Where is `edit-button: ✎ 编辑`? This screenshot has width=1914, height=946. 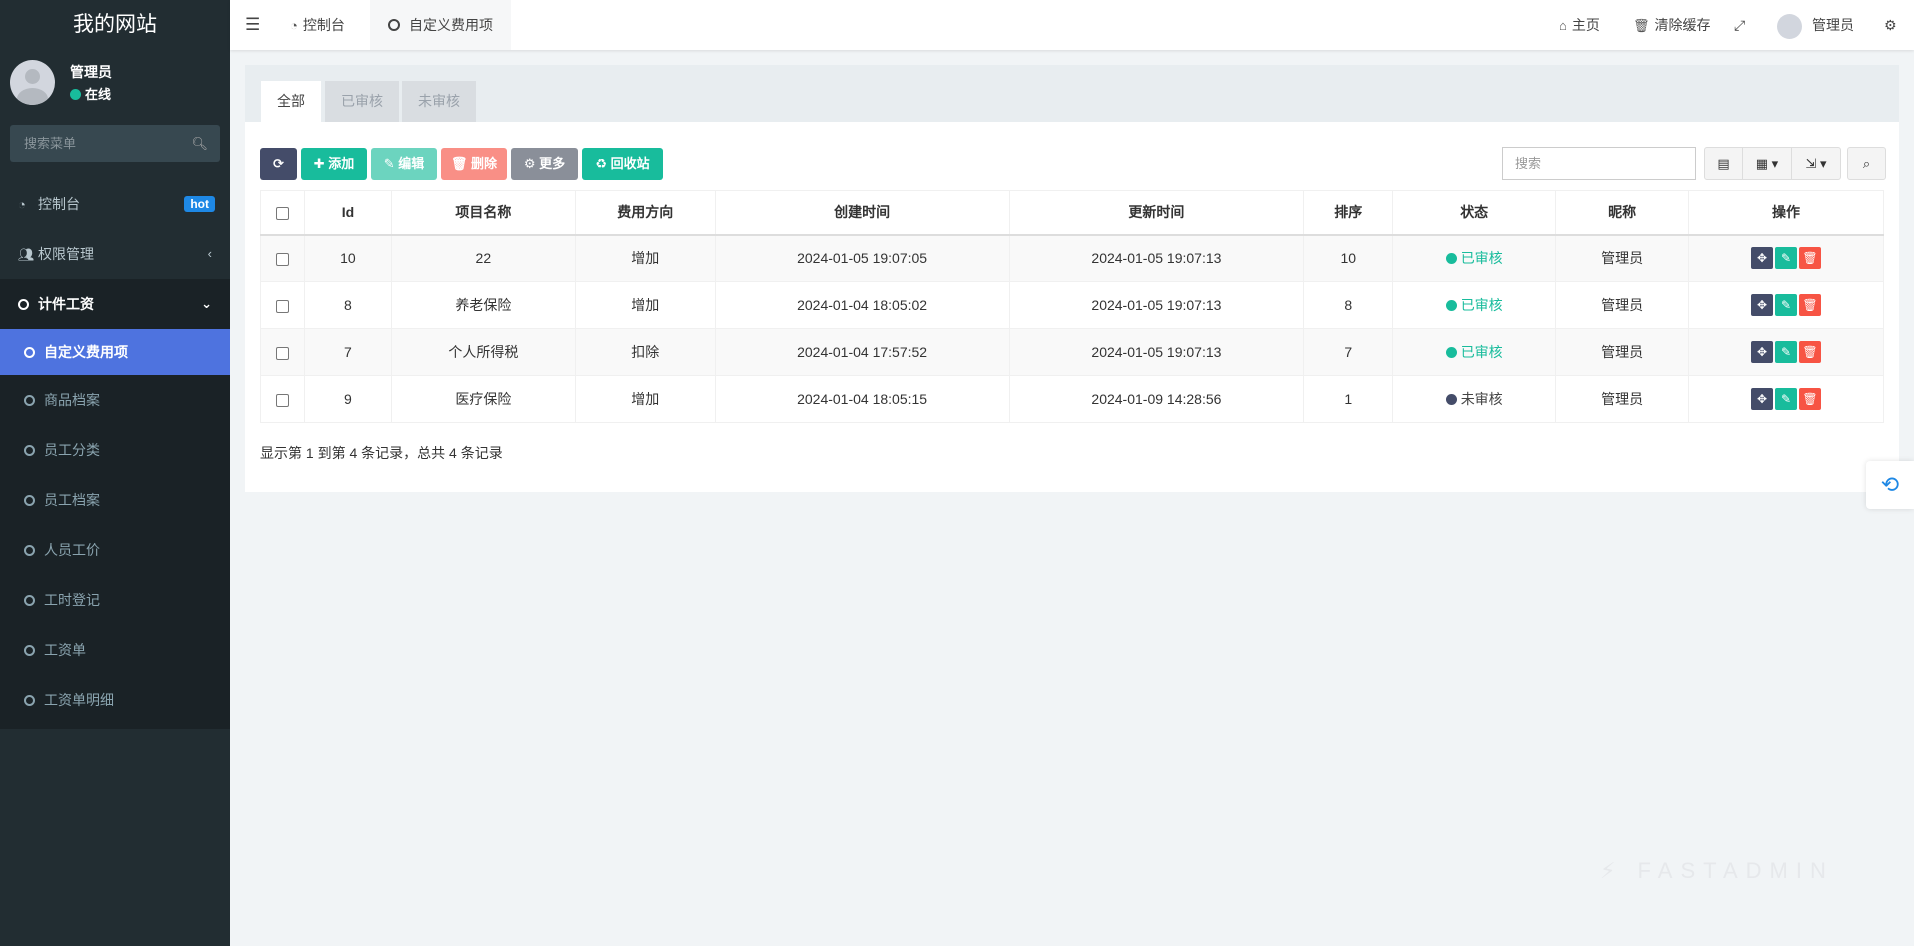
edit-button: ✎ 编辑 is located at coordinates (404, 164).